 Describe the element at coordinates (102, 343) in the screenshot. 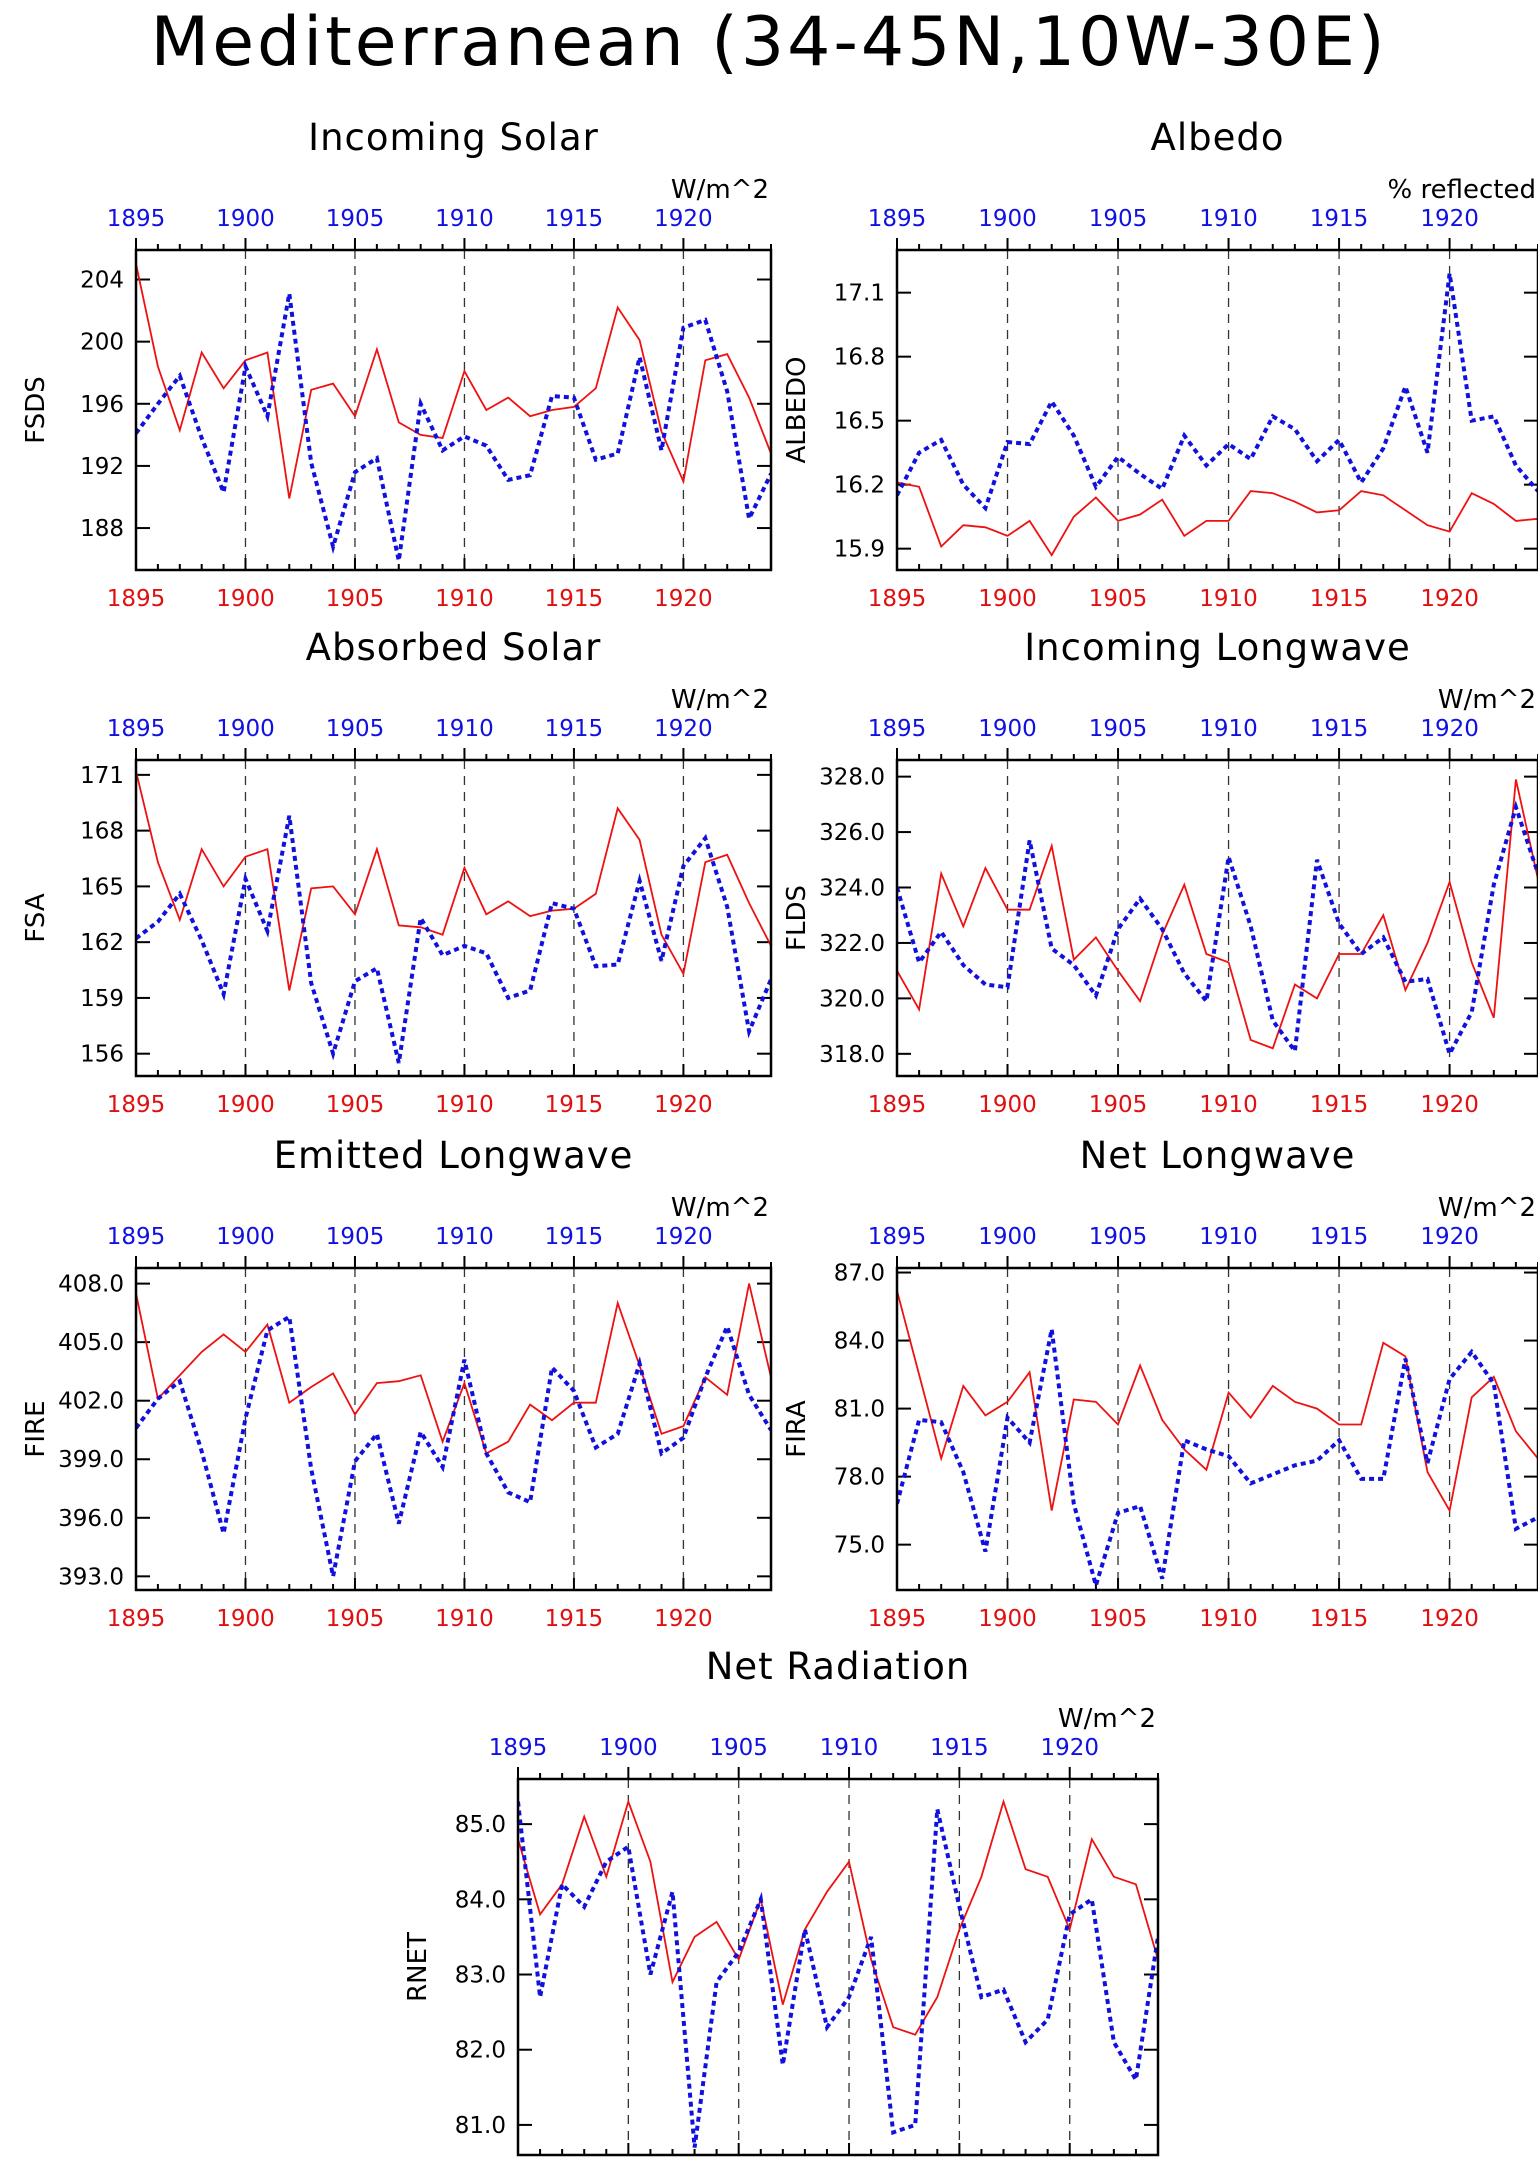

I see `y-tick-label: 200` at that location.